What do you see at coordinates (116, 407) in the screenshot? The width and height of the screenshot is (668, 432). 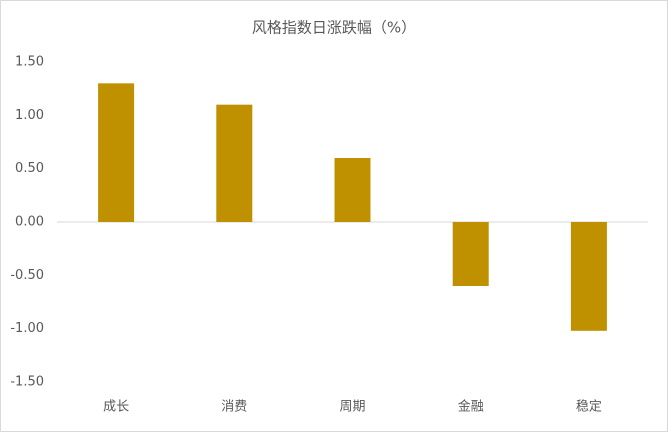 I see `x-tick-label: 成长` at bounding box center [116, 407].